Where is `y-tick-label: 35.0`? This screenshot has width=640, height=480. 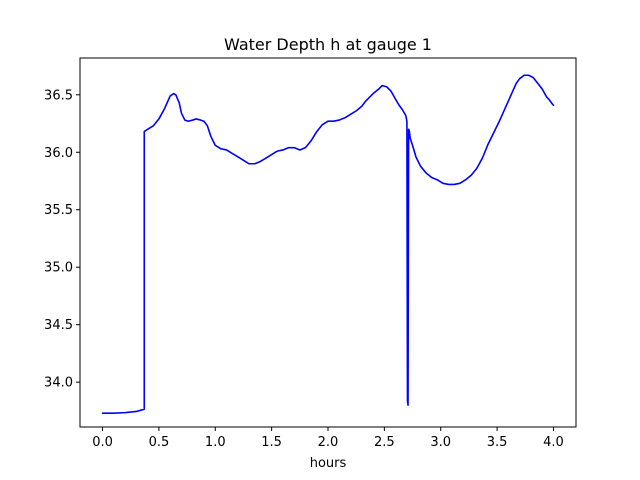
y-tick-label: 35.0 is located at coordinates (58, 268).